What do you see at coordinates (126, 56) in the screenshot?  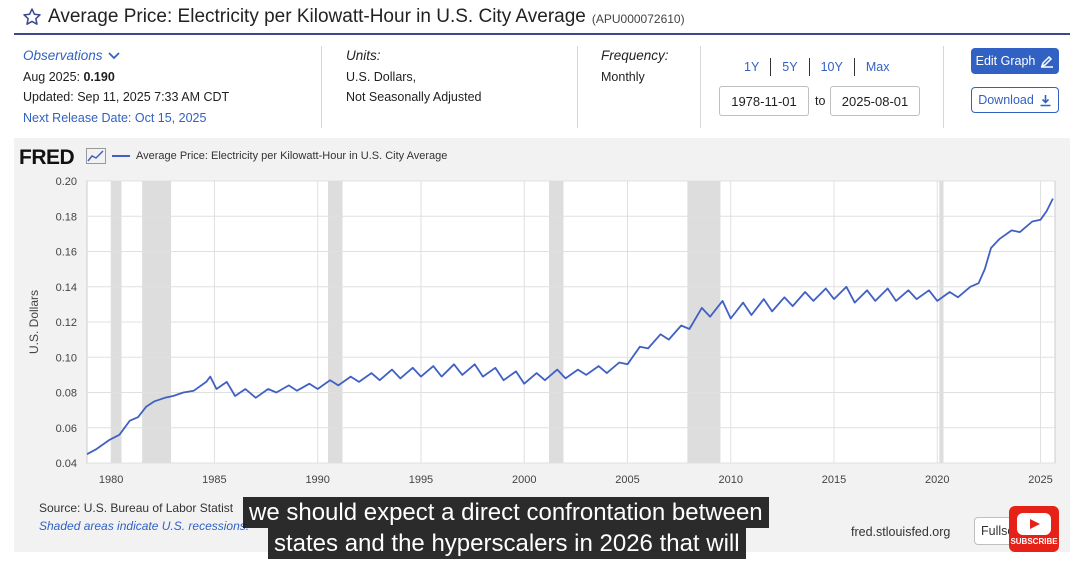 I see `observations-dropdown: Observations` at bounding box center [126, 56].